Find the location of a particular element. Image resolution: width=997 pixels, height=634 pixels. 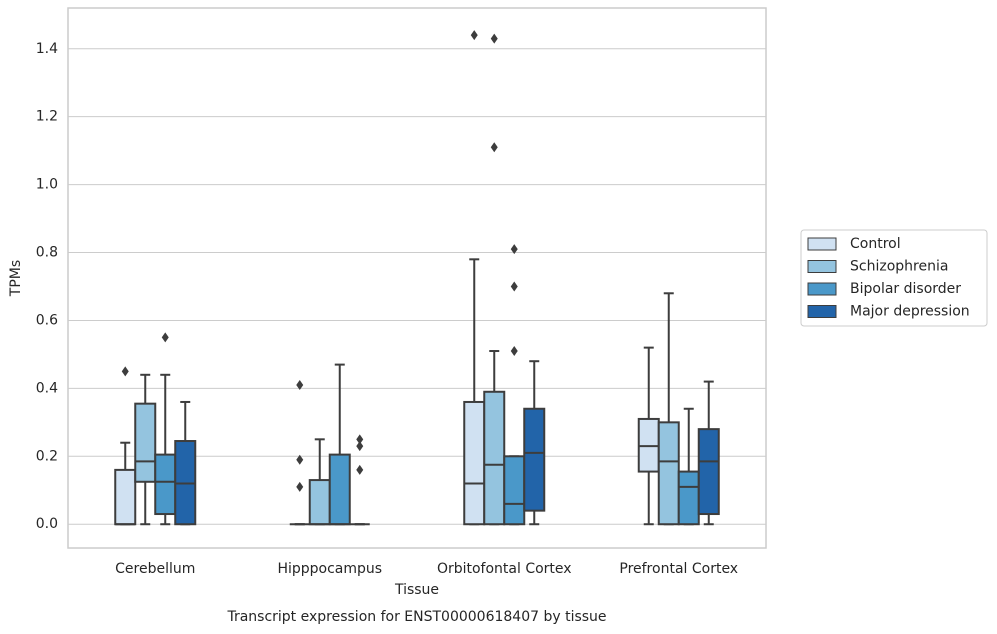

legend-label: Major depression is located at coordinates (910, 312).